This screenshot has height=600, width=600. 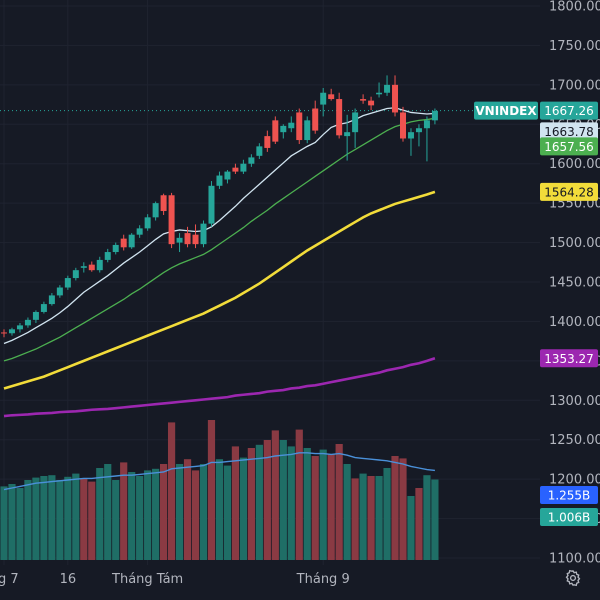 What do you see at coordinates (569, 132) in the screenshot?
I see `price-tag-label: 1663.78` at bounding box center [569, 132].